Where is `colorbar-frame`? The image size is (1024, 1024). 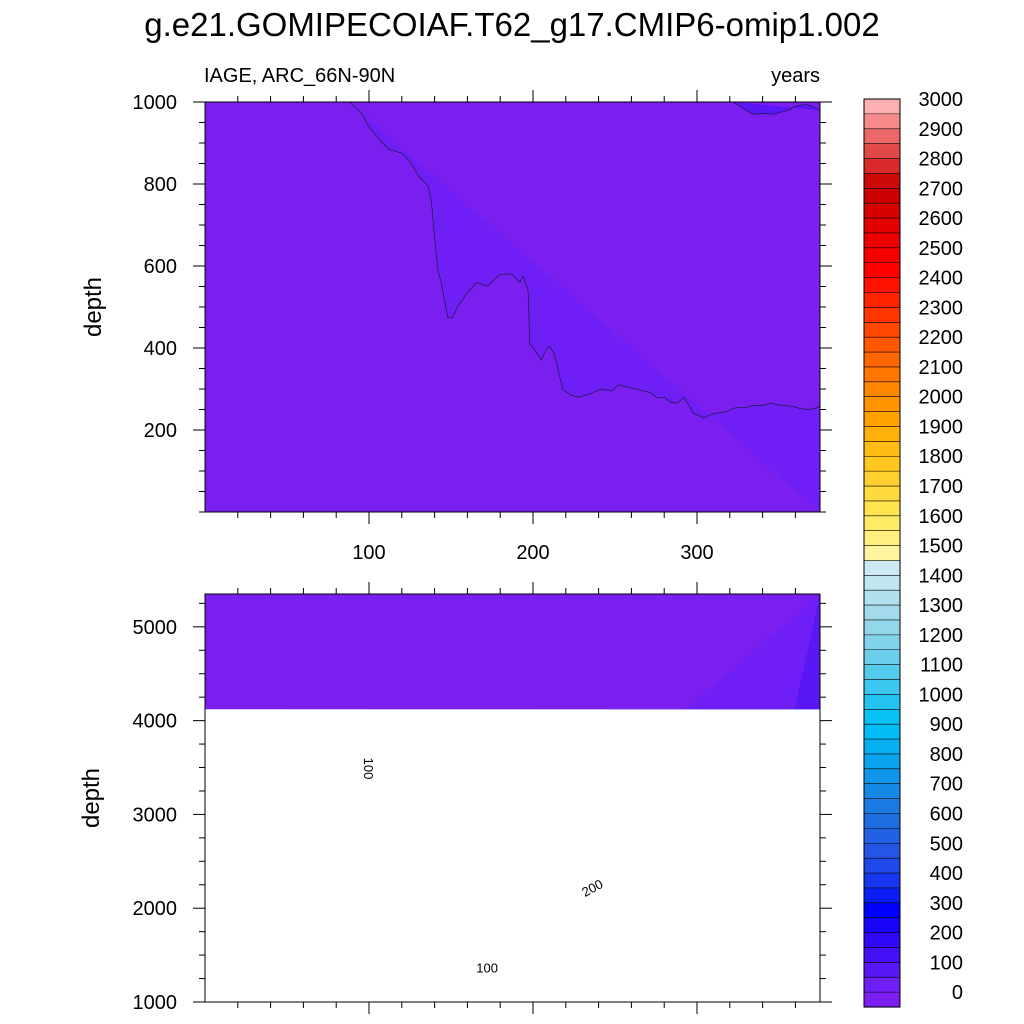 colorbar-frame is located at coordinates (882, 553).